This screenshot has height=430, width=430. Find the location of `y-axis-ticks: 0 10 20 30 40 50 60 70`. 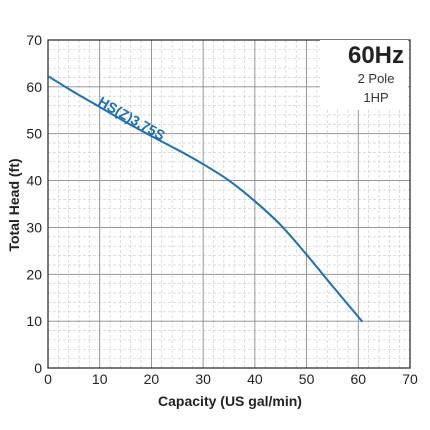

y-axis-ticks: 0 10 20 30 40 50 60 70 is located at coordinates (34, 204).